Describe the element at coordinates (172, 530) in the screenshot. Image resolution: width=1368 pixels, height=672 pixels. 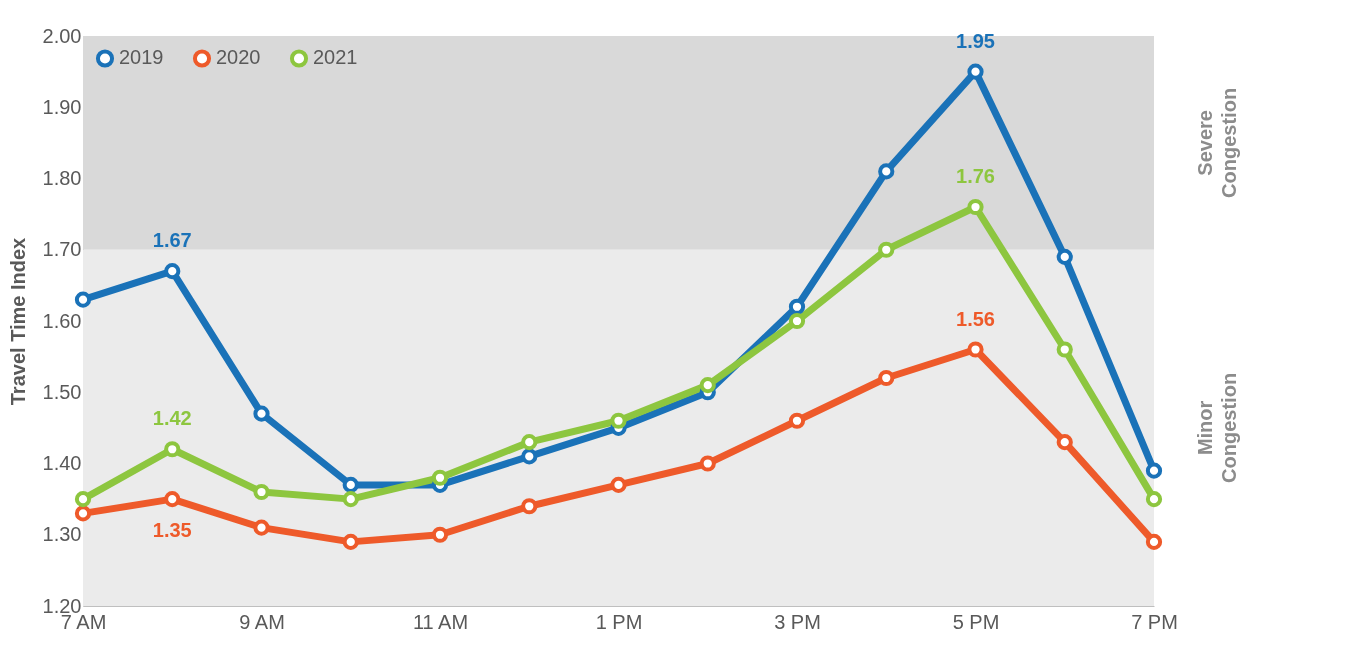
I see `data-label: 1.35` at that location.